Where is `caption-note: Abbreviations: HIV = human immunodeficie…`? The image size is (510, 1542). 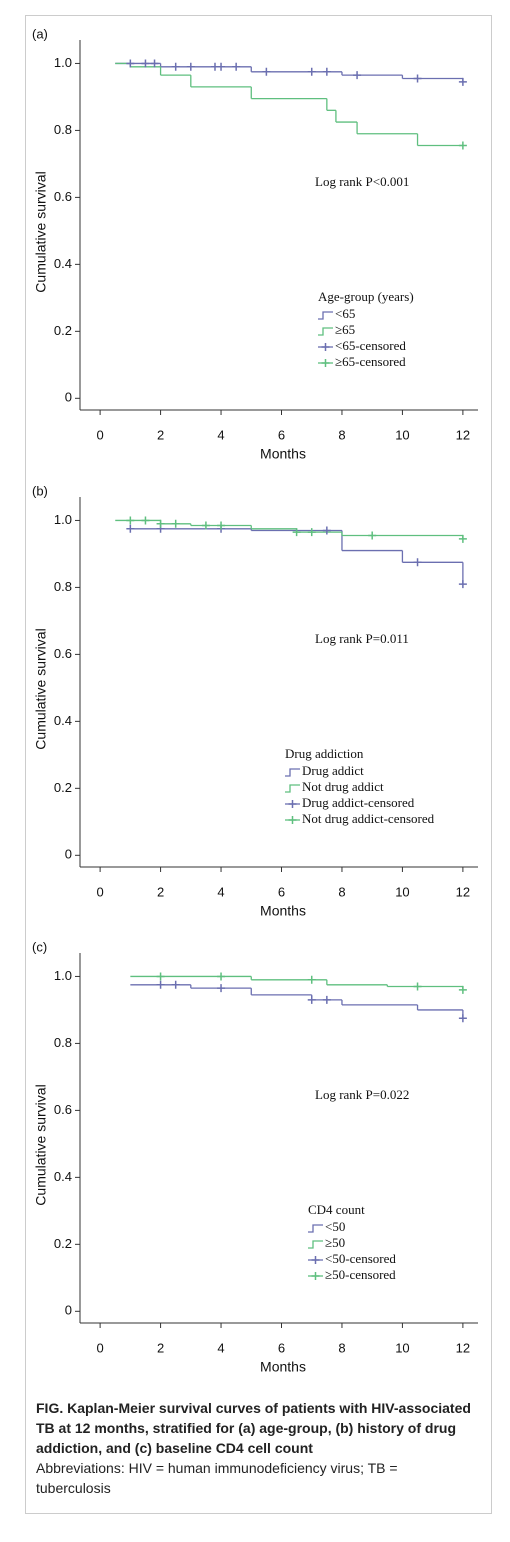
caption-note: Abbreviations: HIV = human immunodeficie… is located at coordinates (217, 1478).